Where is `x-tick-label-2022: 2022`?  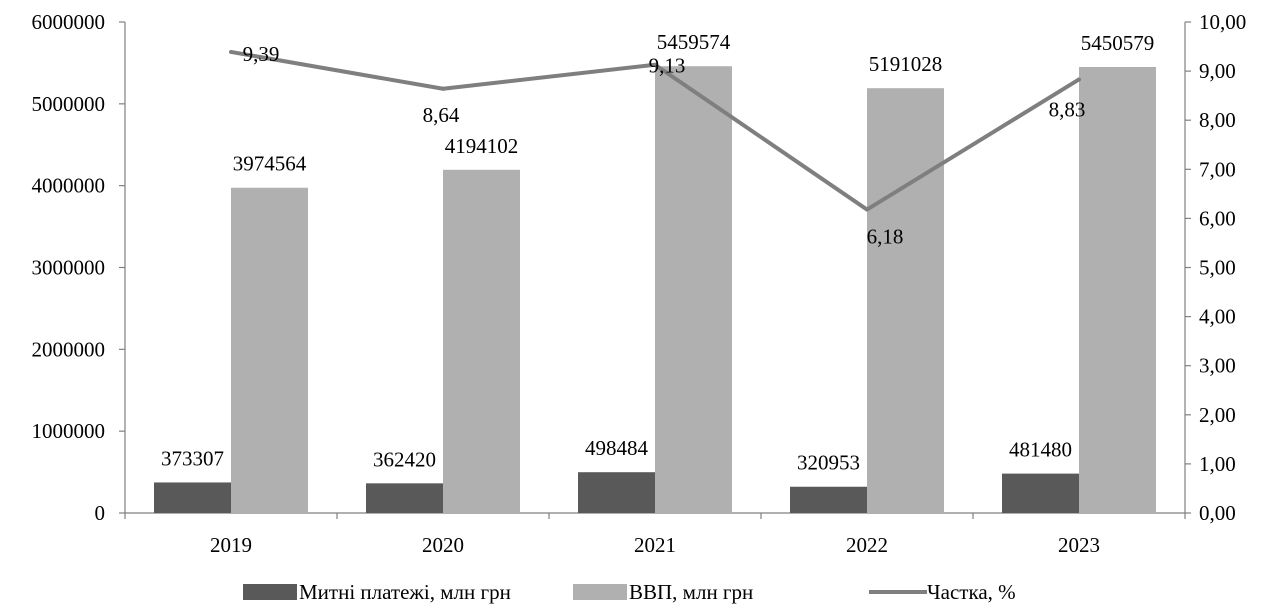 x-tick-label-2022: 2022 is located at coordinates (867, 545).